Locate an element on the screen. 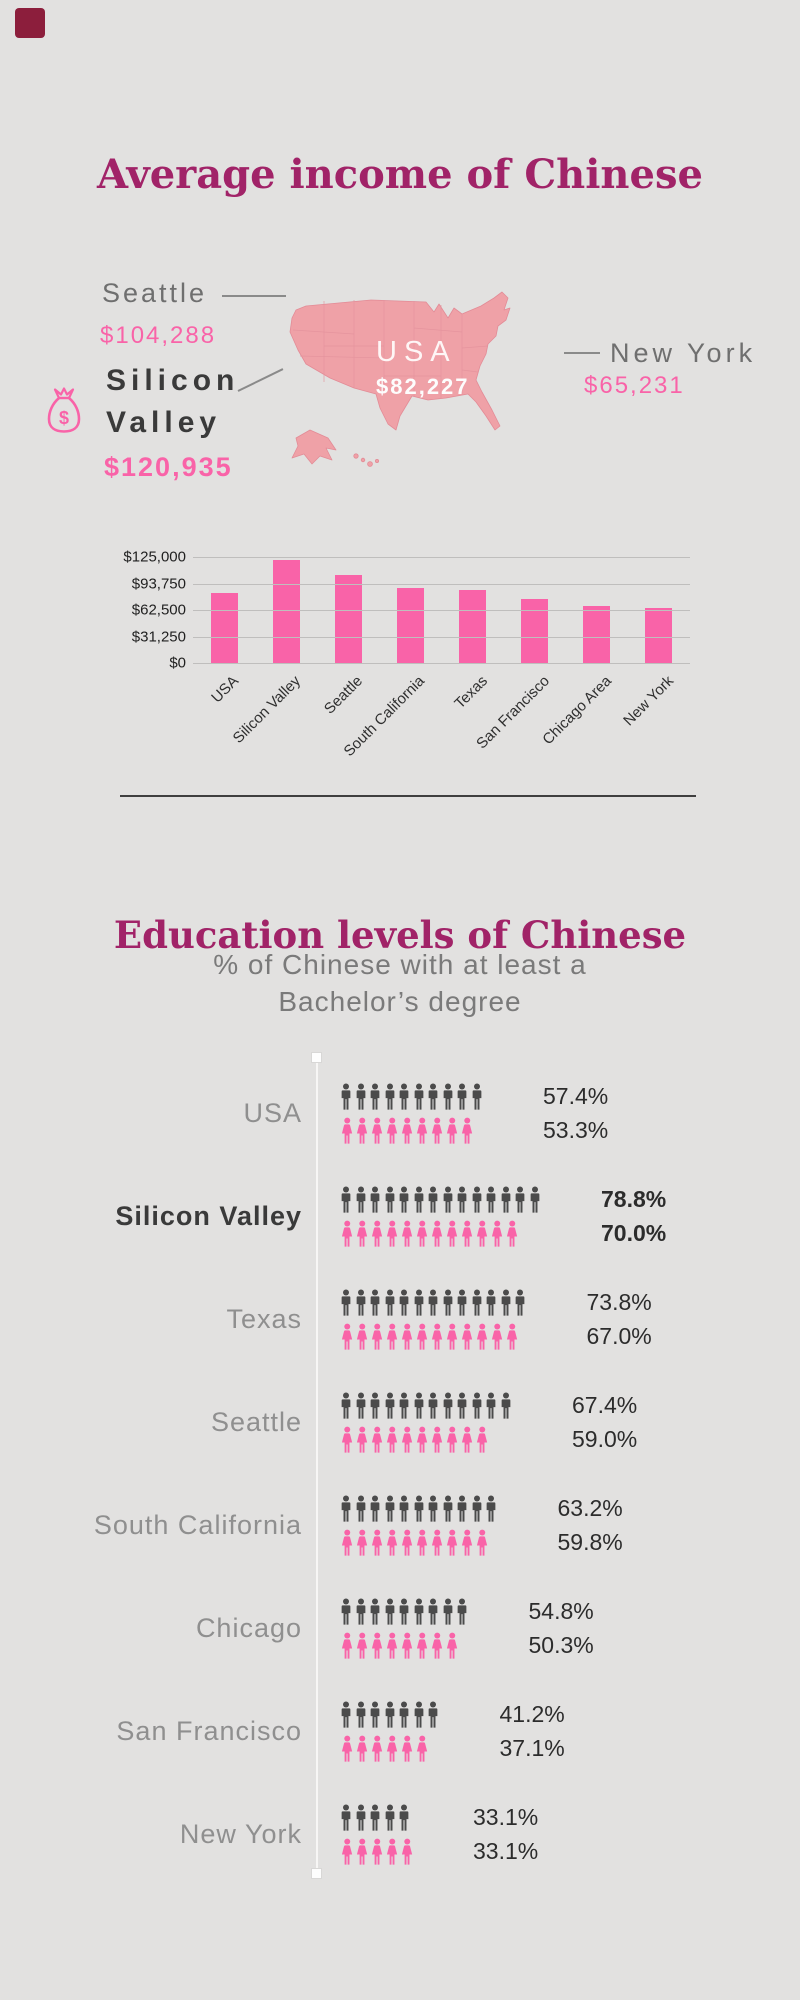 The image size is (800, 2000). subtitle-line2: Bachelor’s degree is located at coordinates (400, 1001).